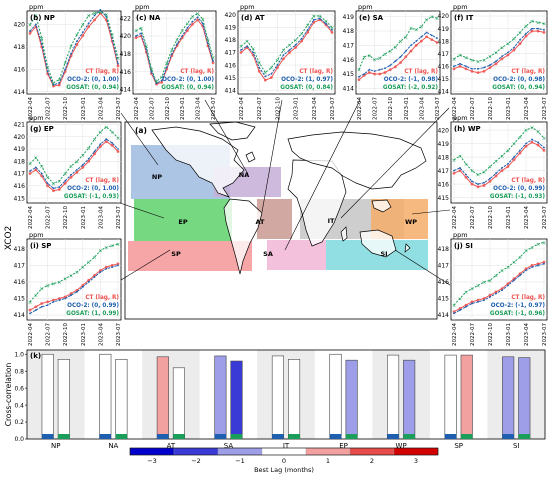  What do you see at coordinates (74, 287) in the screenshot?
I see `series-line-ct` at bounding box center [74, 287].